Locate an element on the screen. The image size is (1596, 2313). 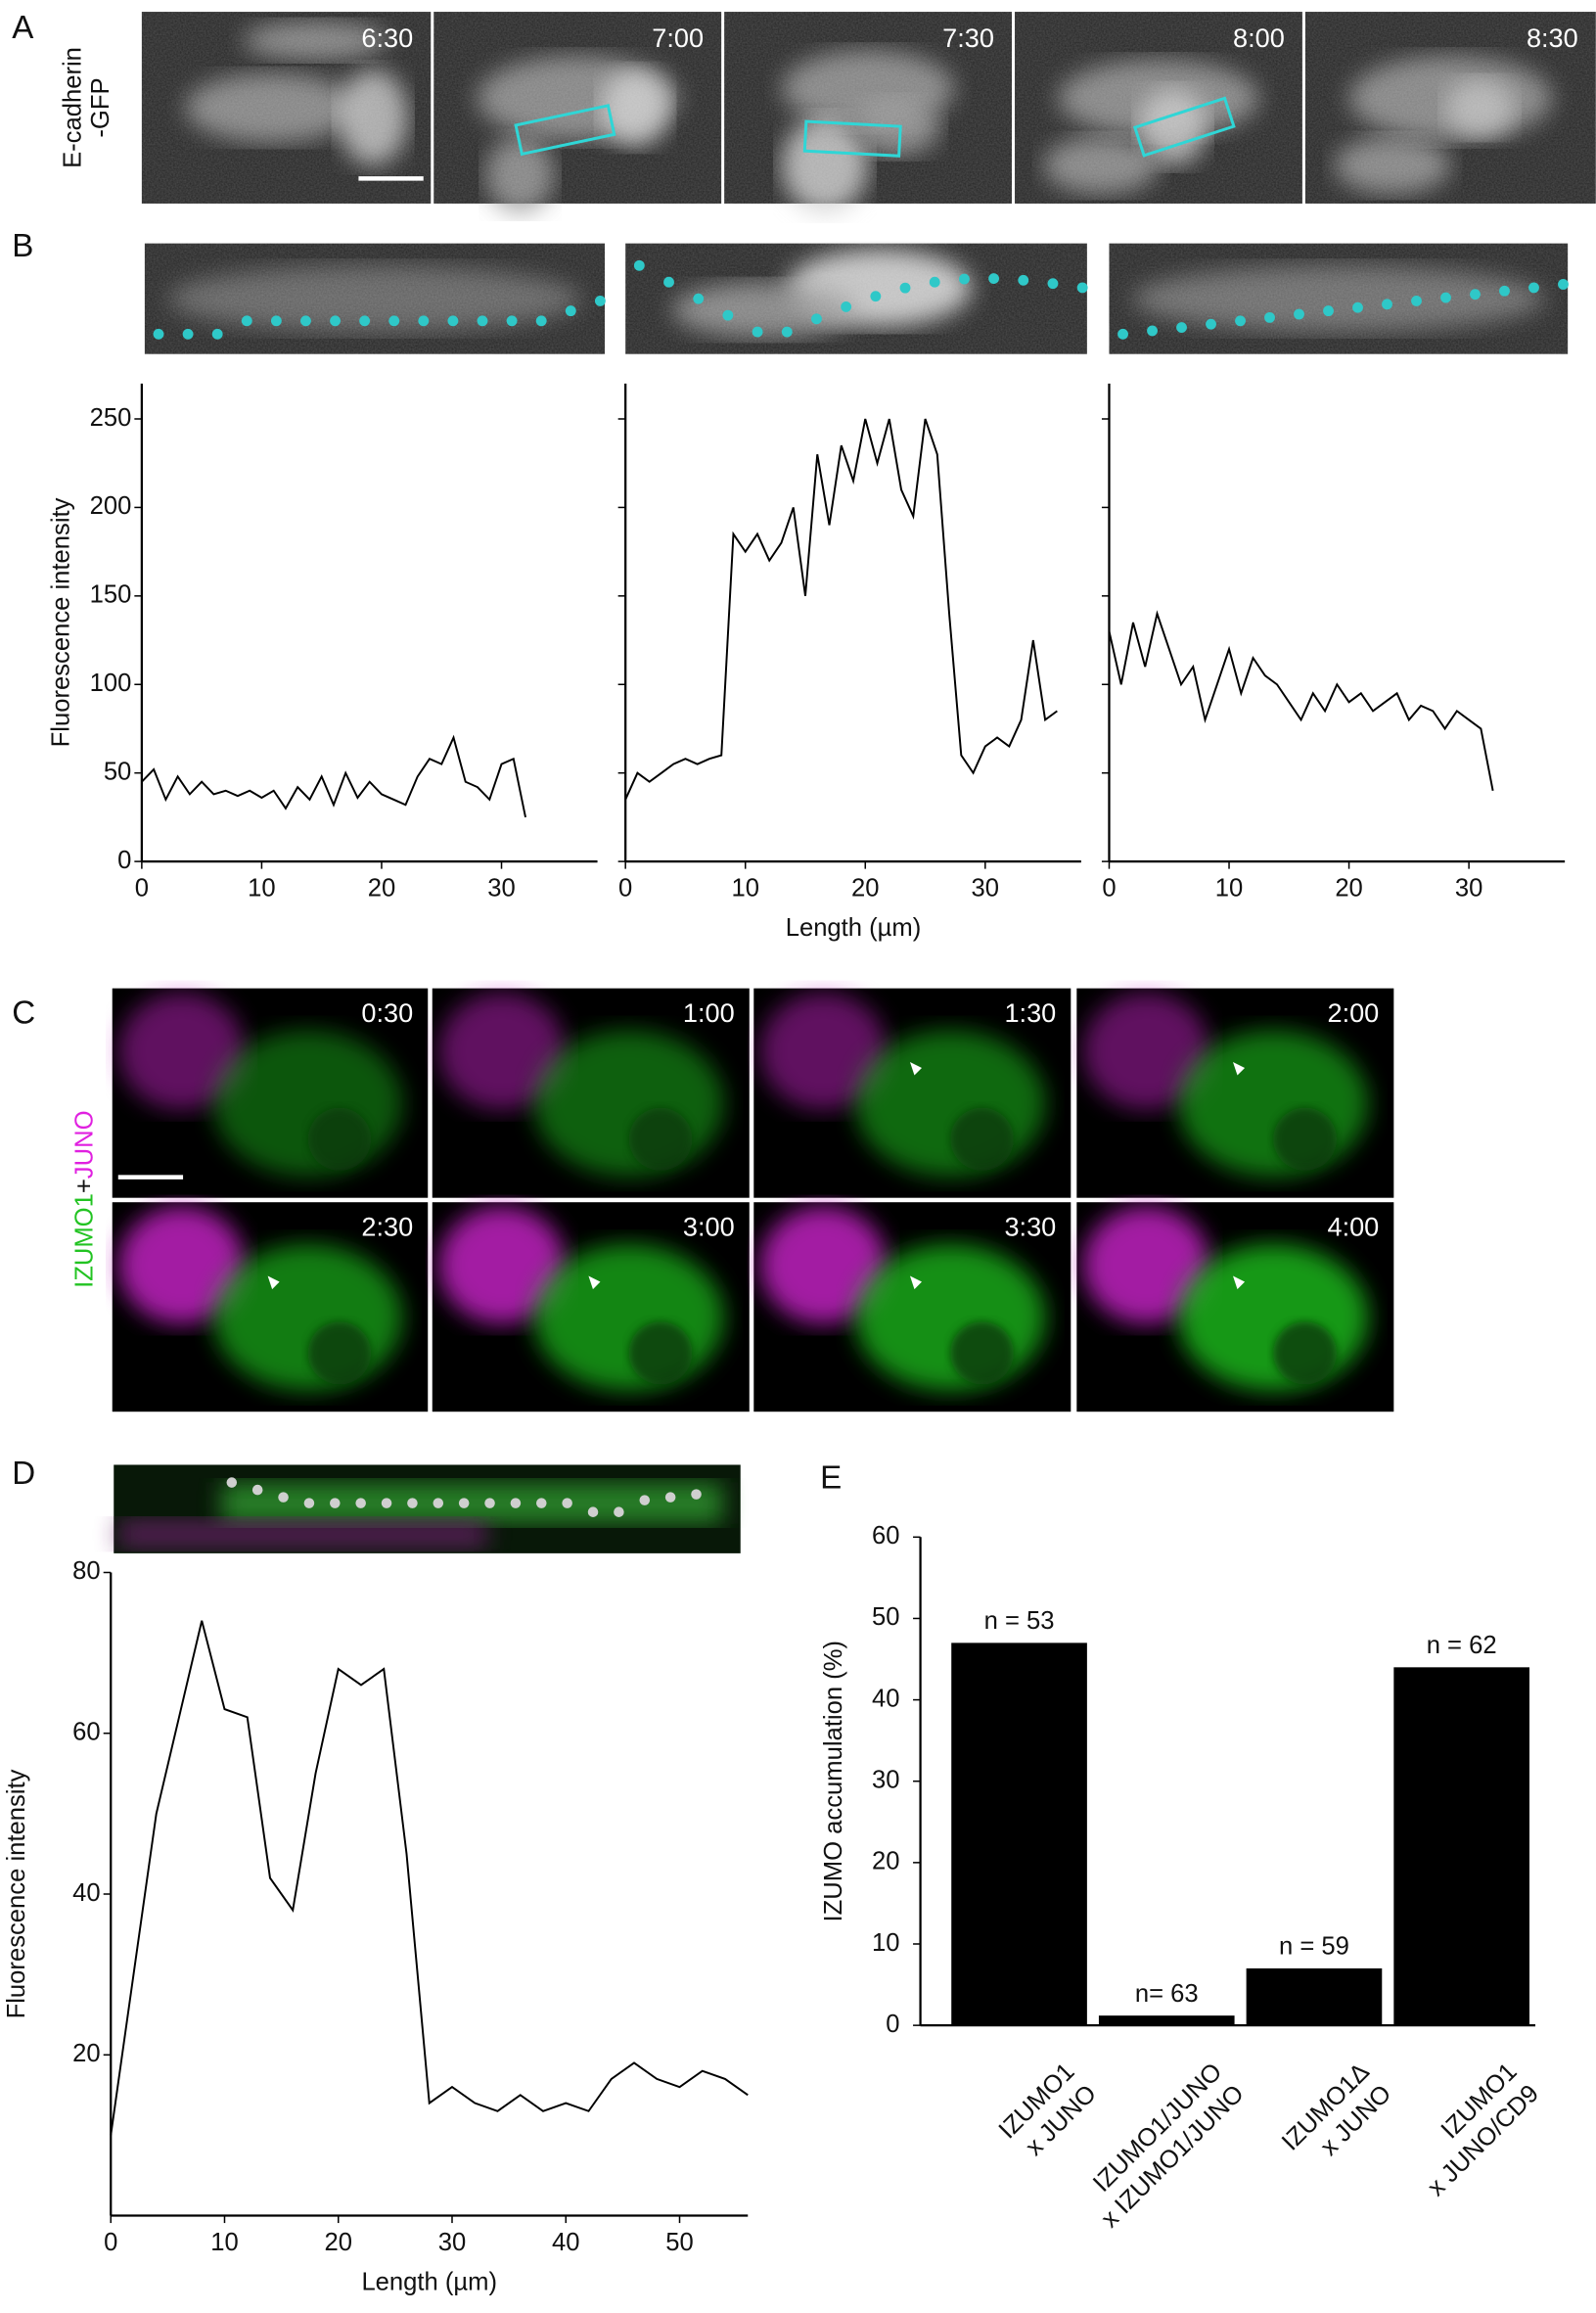
bar is located at coordinates (1461, 1846).